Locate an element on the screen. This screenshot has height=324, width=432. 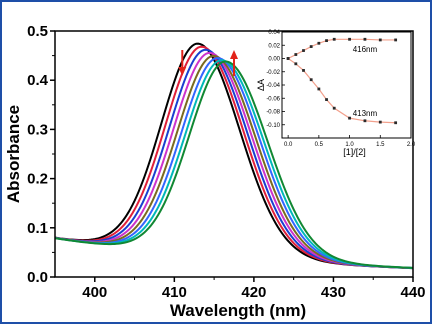
inset-series-label-413nm: 413nm is located at coordinates (365, 113).